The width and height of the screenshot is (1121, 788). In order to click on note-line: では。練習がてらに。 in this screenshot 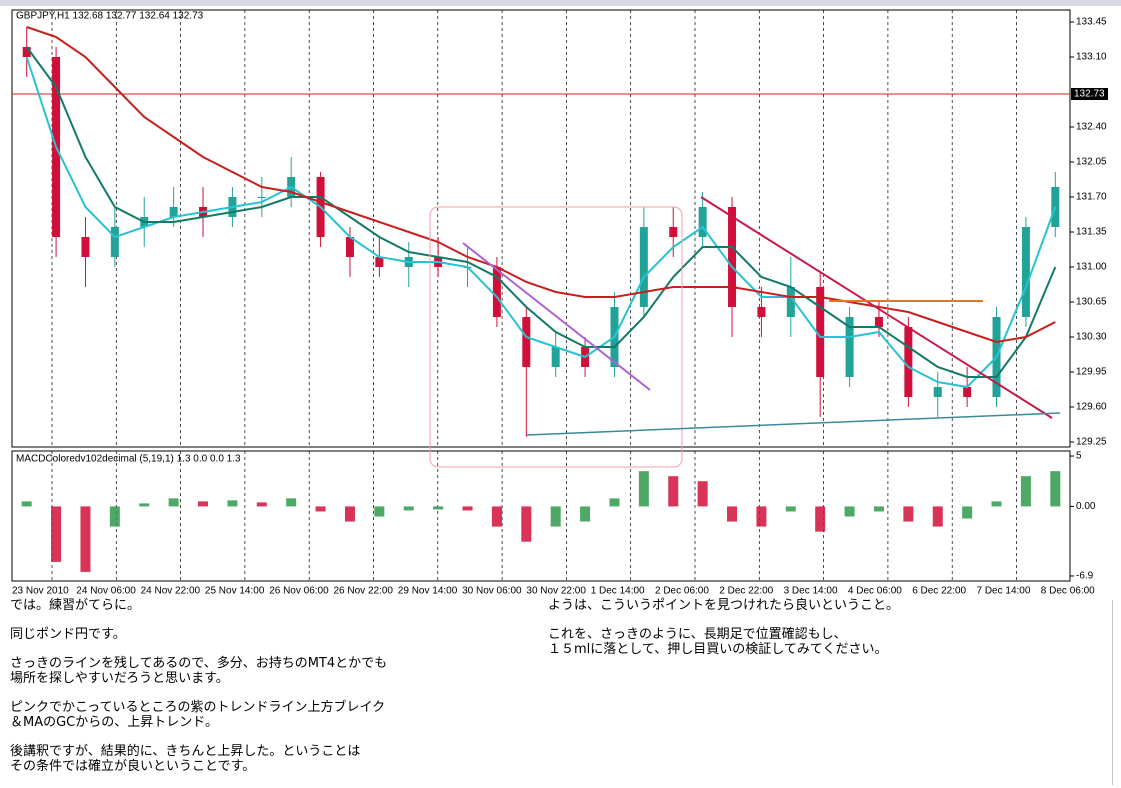, I will do `click(75, 605)`.